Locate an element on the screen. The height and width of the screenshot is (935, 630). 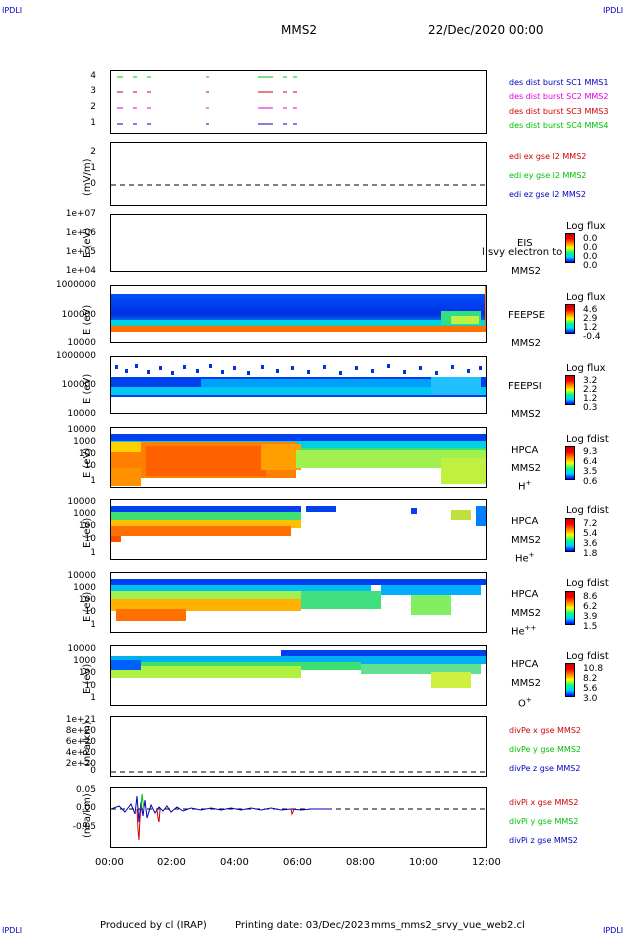
feepse-cval-3: 1.2 is located at coordinates (590, 328).